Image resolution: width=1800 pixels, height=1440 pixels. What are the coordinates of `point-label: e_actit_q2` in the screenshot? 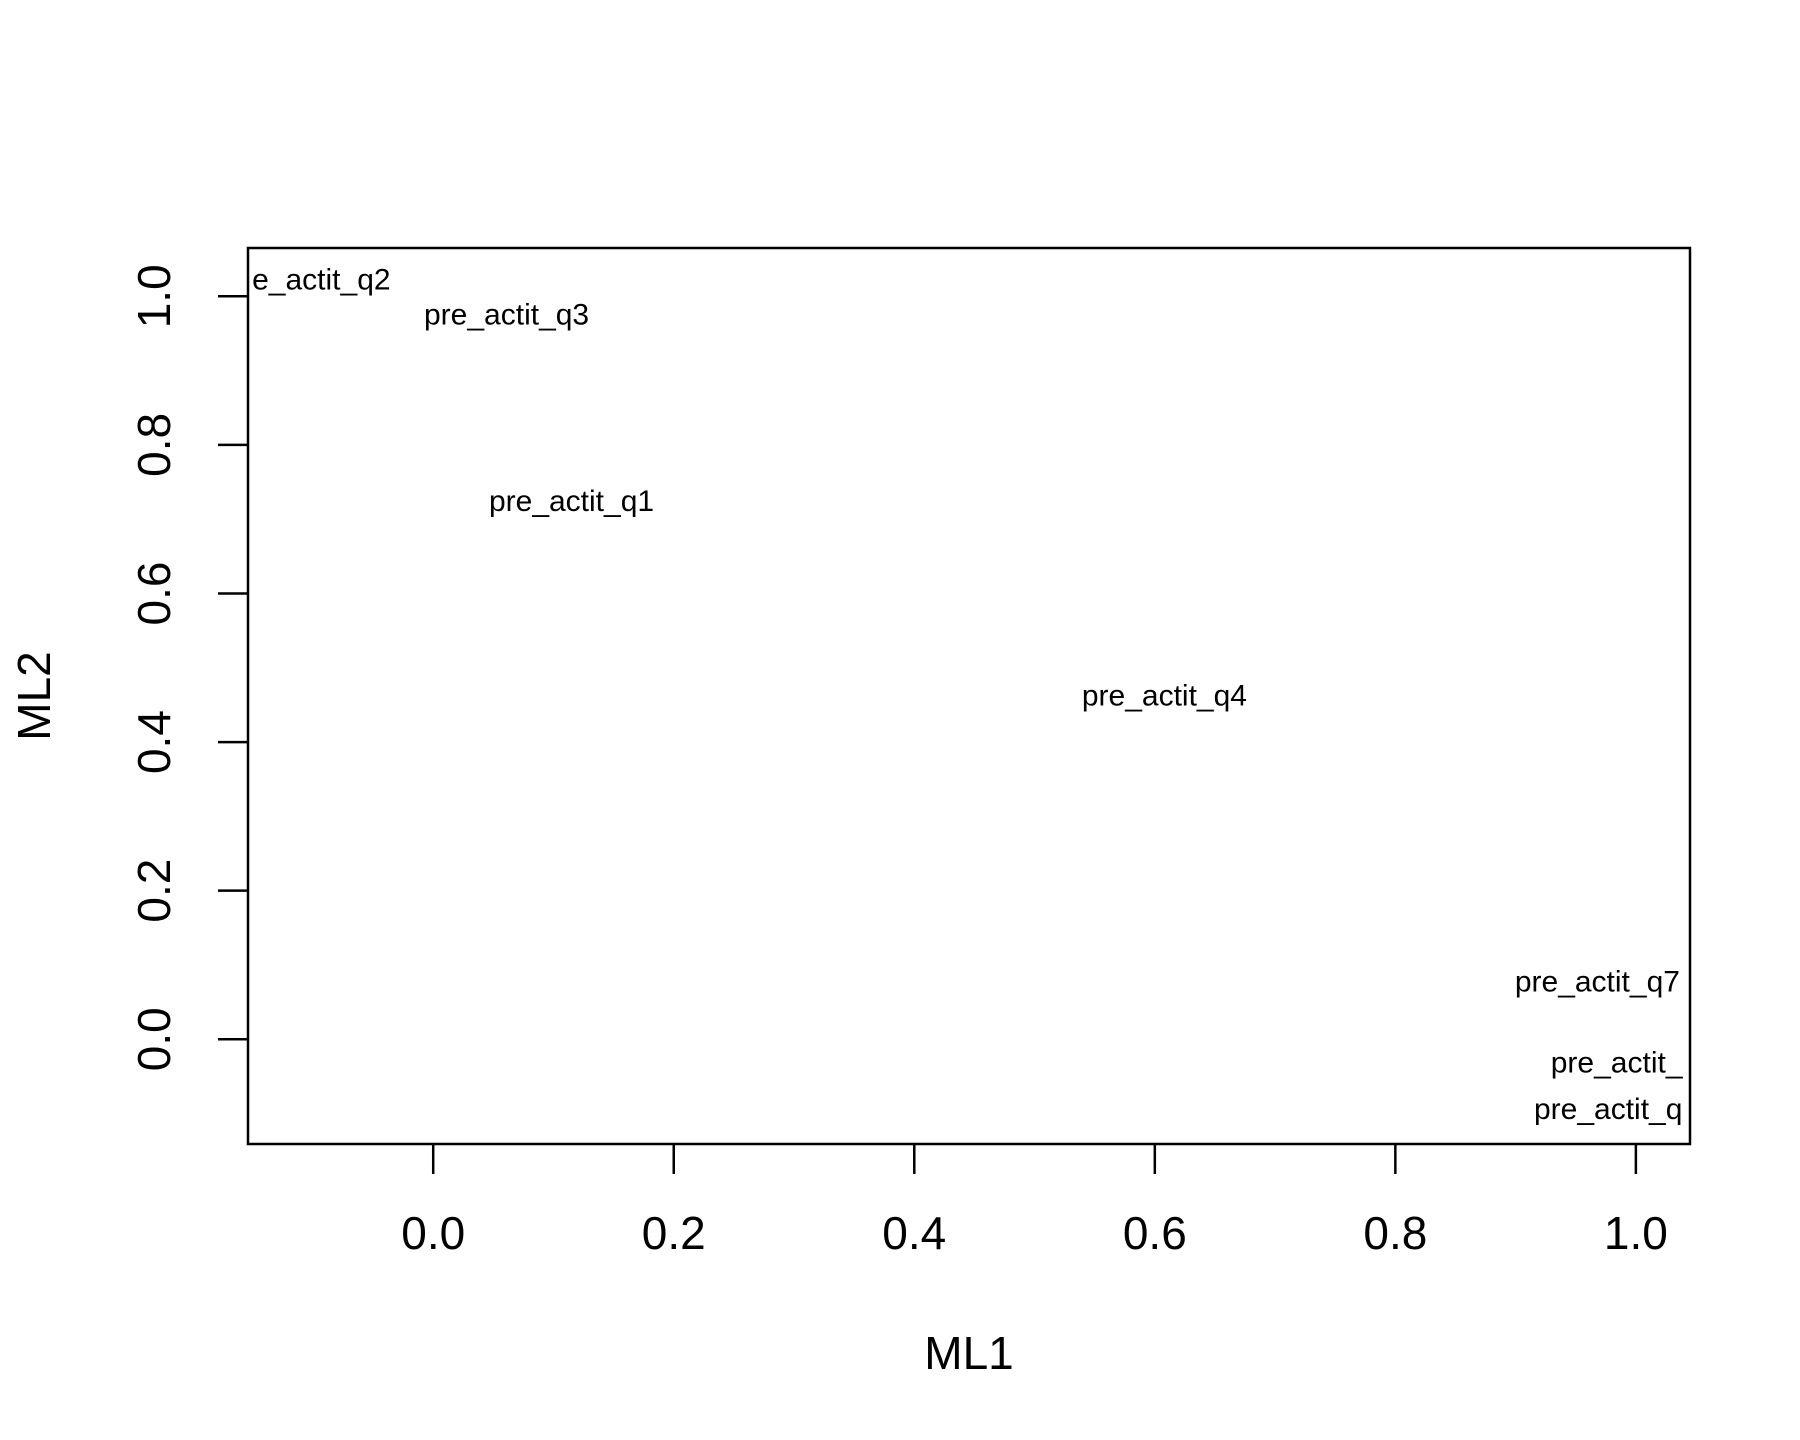 It's located at (321, 279).